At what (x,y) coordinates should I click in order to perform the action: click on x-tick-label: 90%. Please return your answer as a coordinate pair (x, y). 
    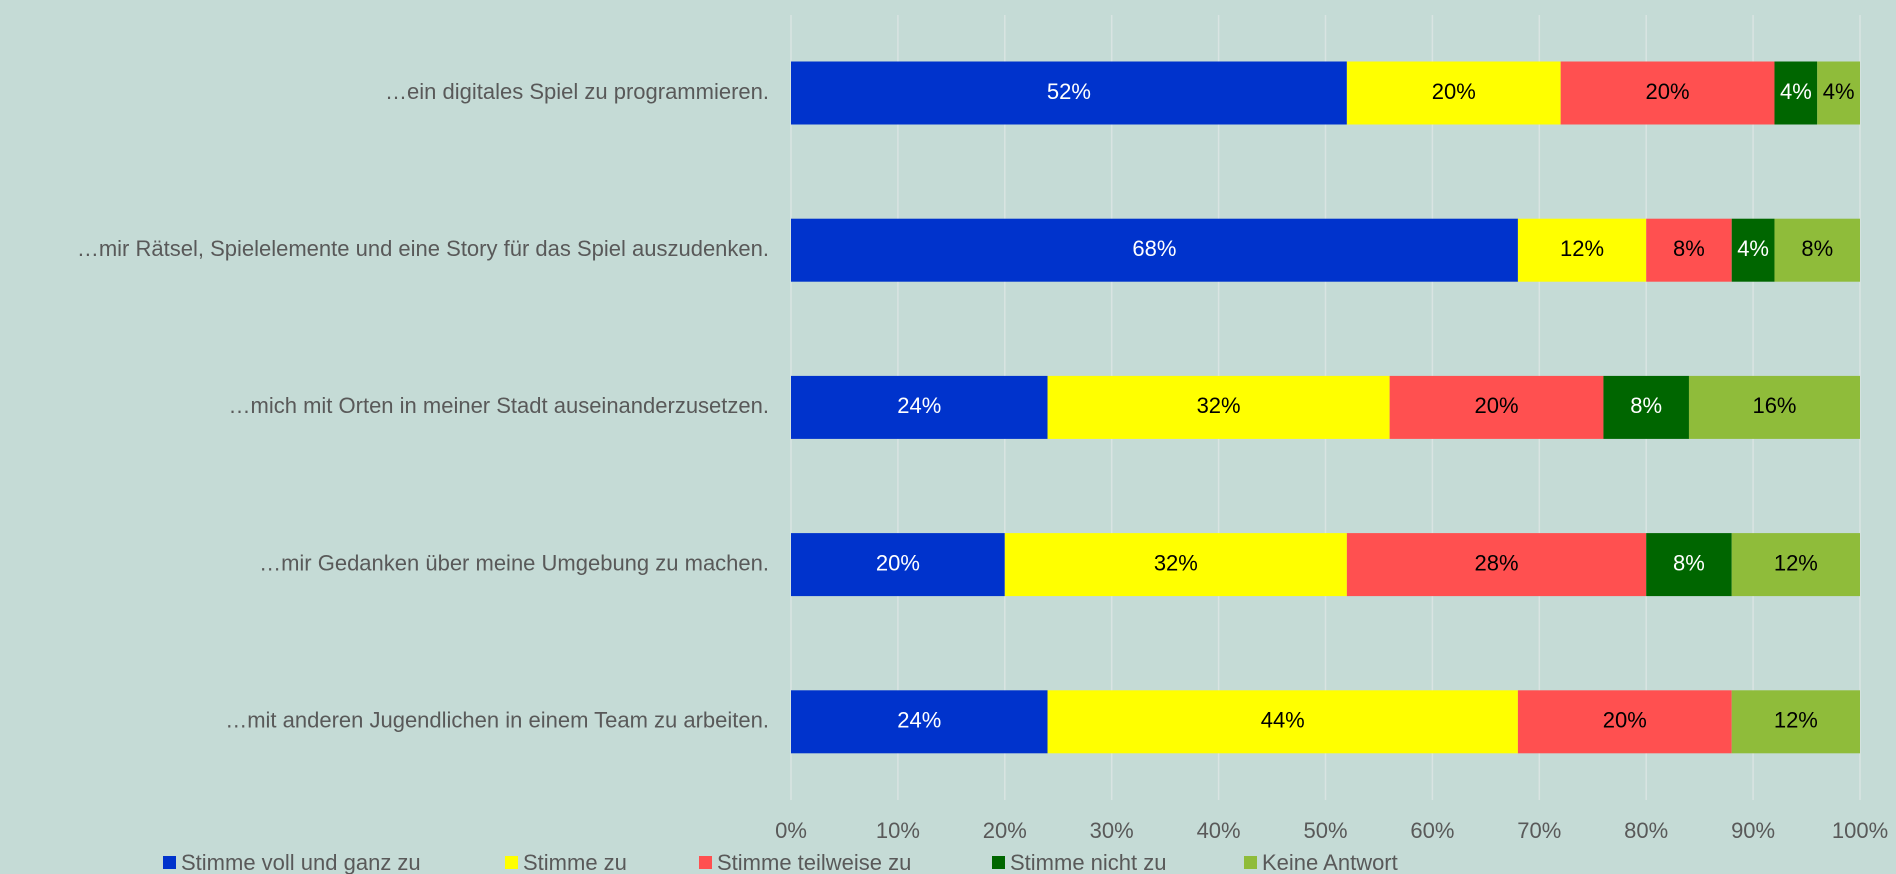
    Looking at the image, I should click on (1753, 830).